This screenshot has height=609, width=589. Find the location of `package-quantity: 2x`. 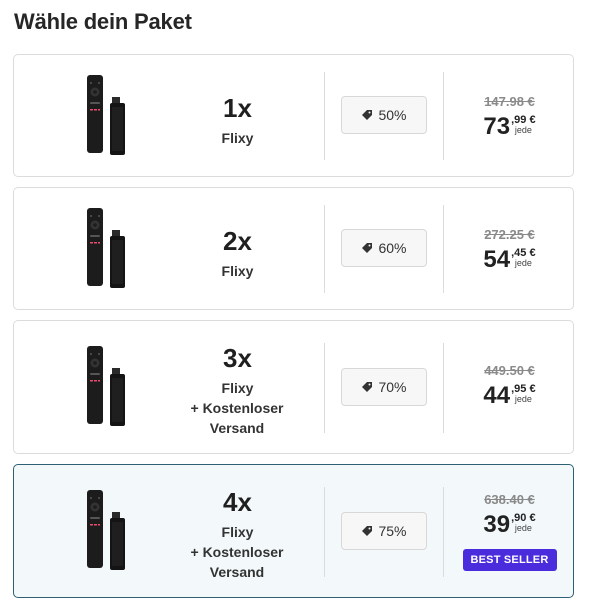

package-quantity: 2x is located at coordinates (237, 241).